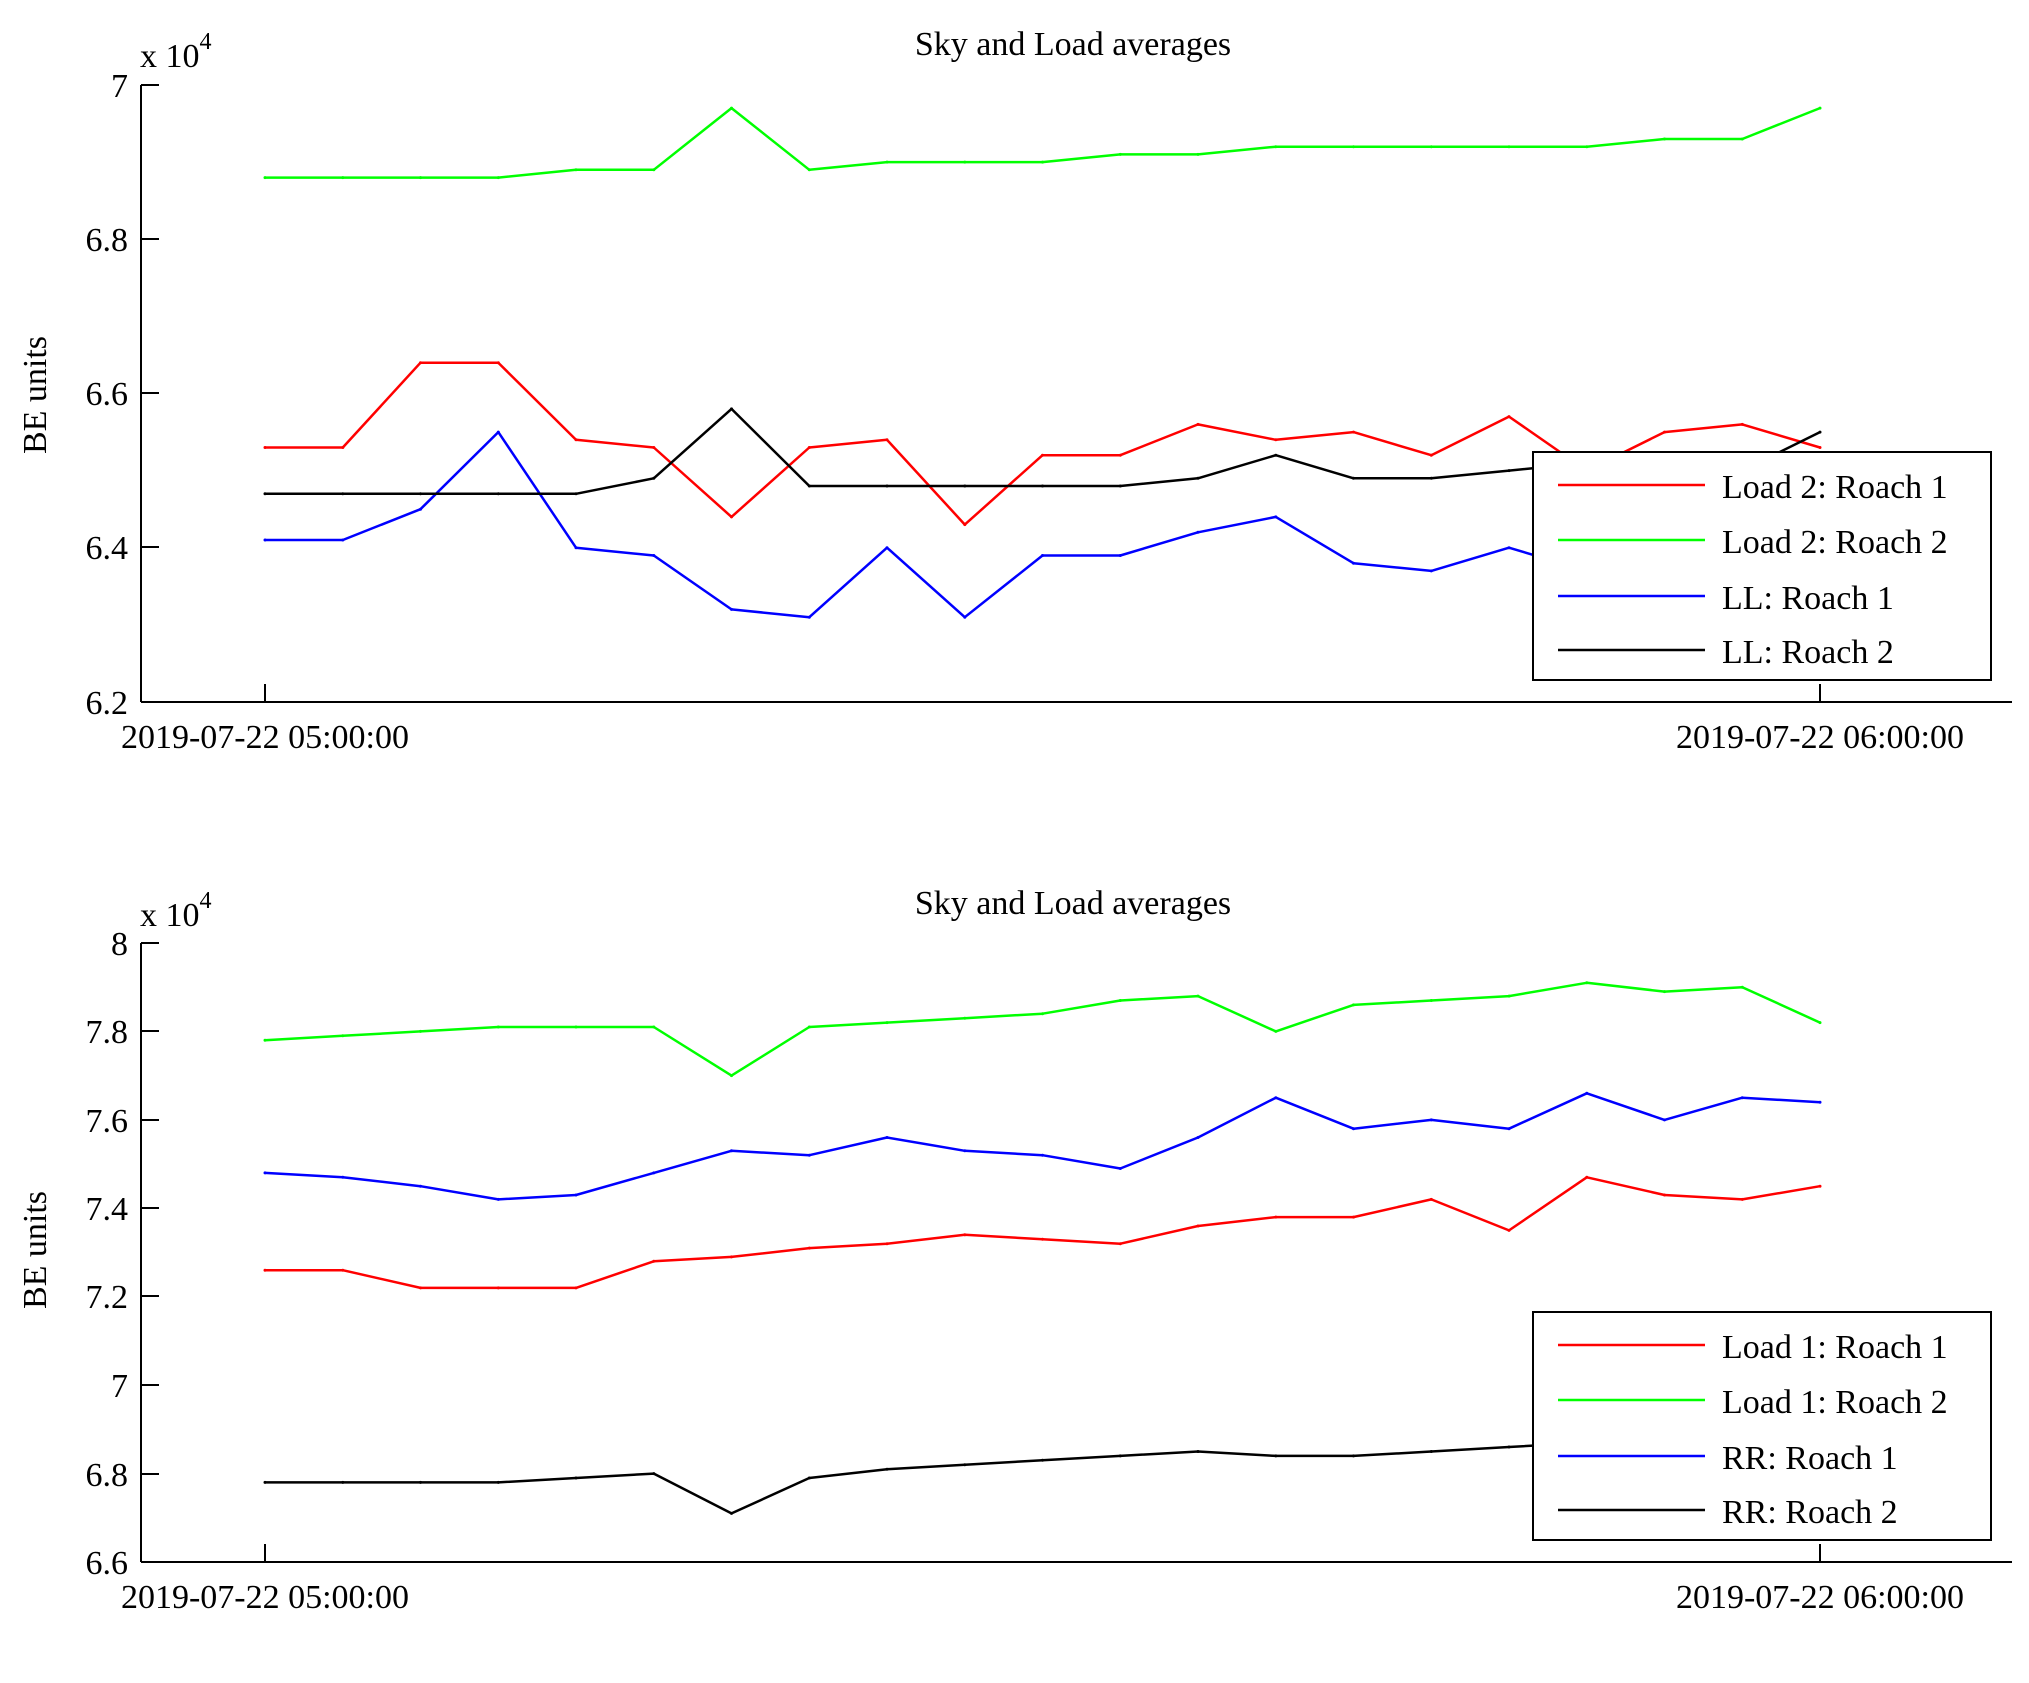 The width and height of the screenshot is (2029, 1683). I want to click on bottom-x-tick-label: 2019-07-22 06:00:00, so click(1820, 1597).